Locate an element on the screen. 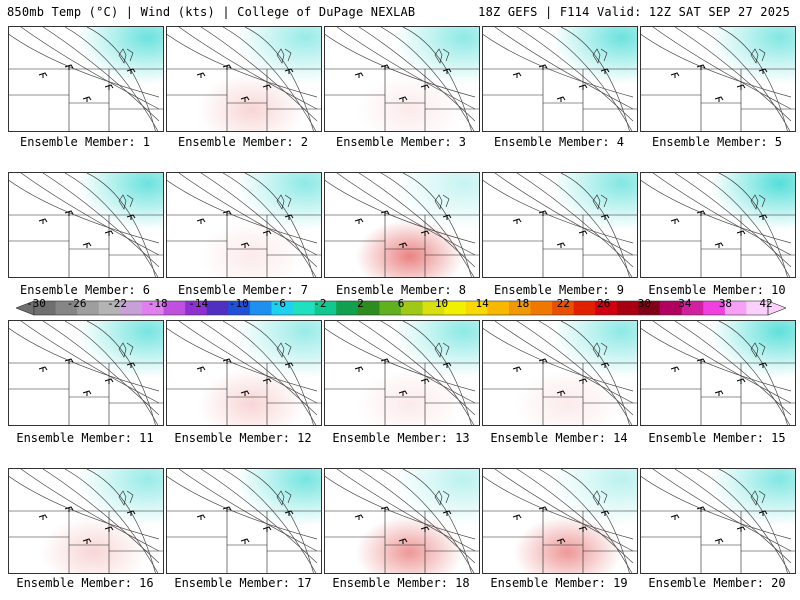  ensemble-member-label: Ensemble Member: 5 is located at coordinates (717, 142).